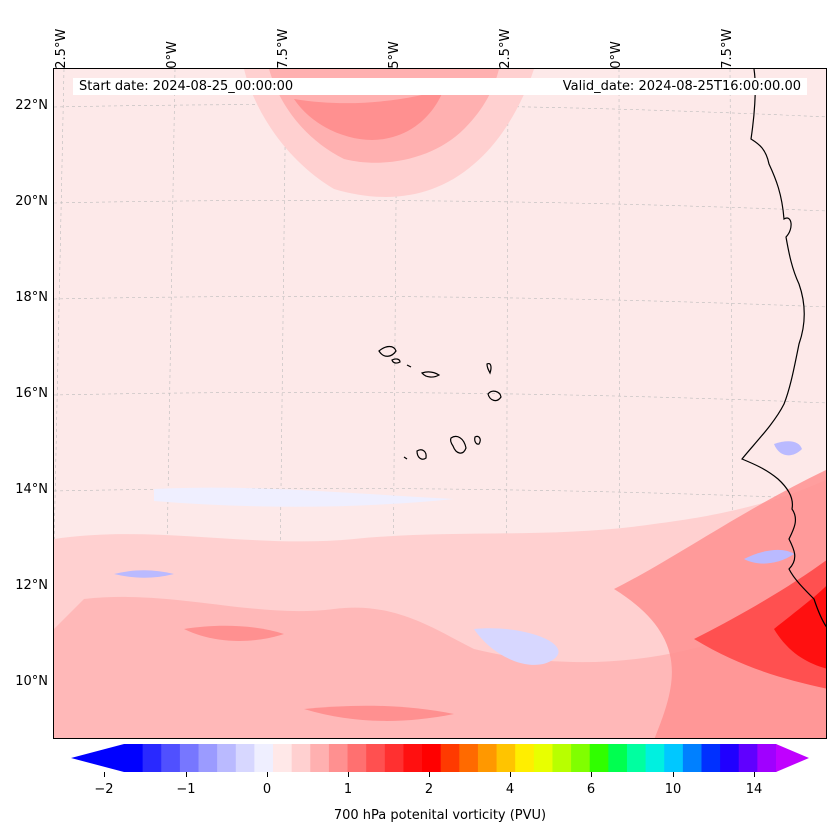 The height and width of the screenshot is (836, 837). I want to click on colorbar, so click(440, 758).